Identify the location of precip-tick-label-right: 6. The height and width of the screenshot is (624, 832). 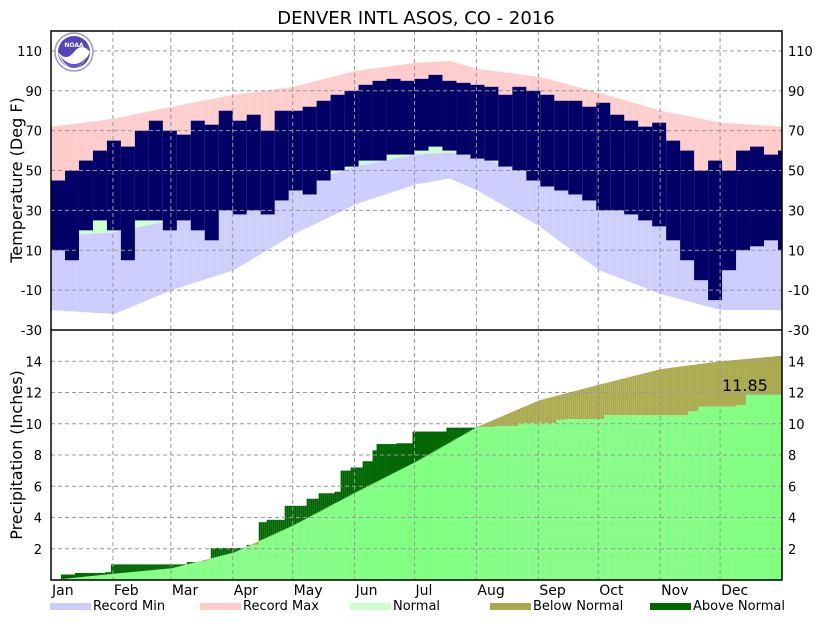
(792, 487).